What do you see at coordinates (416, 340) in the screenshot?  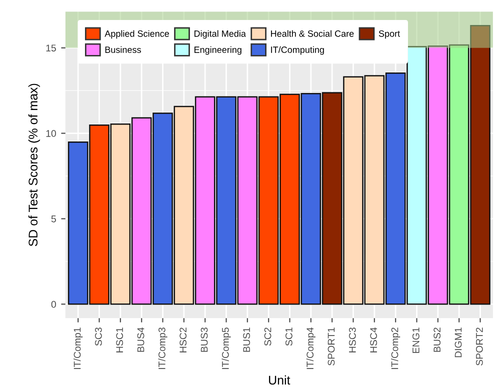 I see `x-tick-label: ENG1` at bounding box center [416, 340].